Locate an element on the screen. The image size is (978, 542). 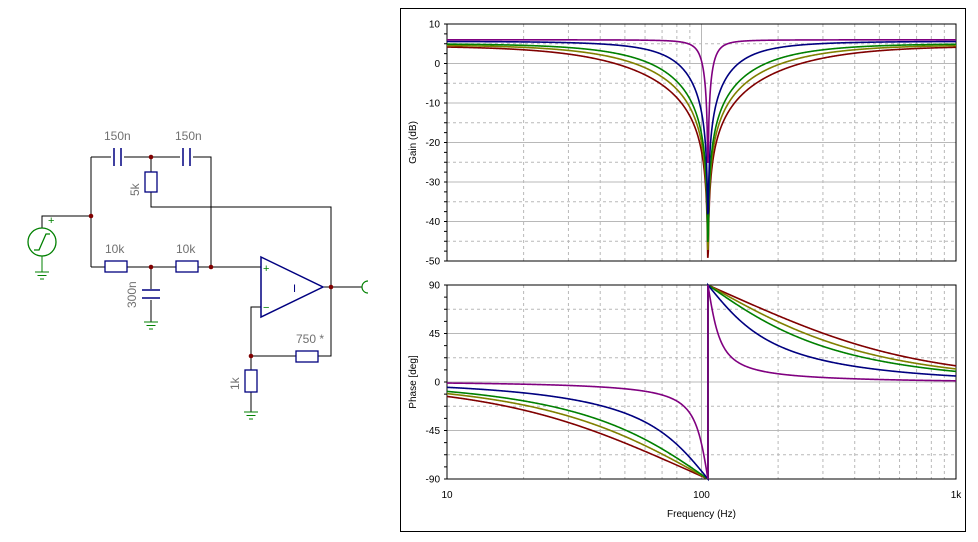
gain-ytick-label: -50 is located at coordinates (433, 262).